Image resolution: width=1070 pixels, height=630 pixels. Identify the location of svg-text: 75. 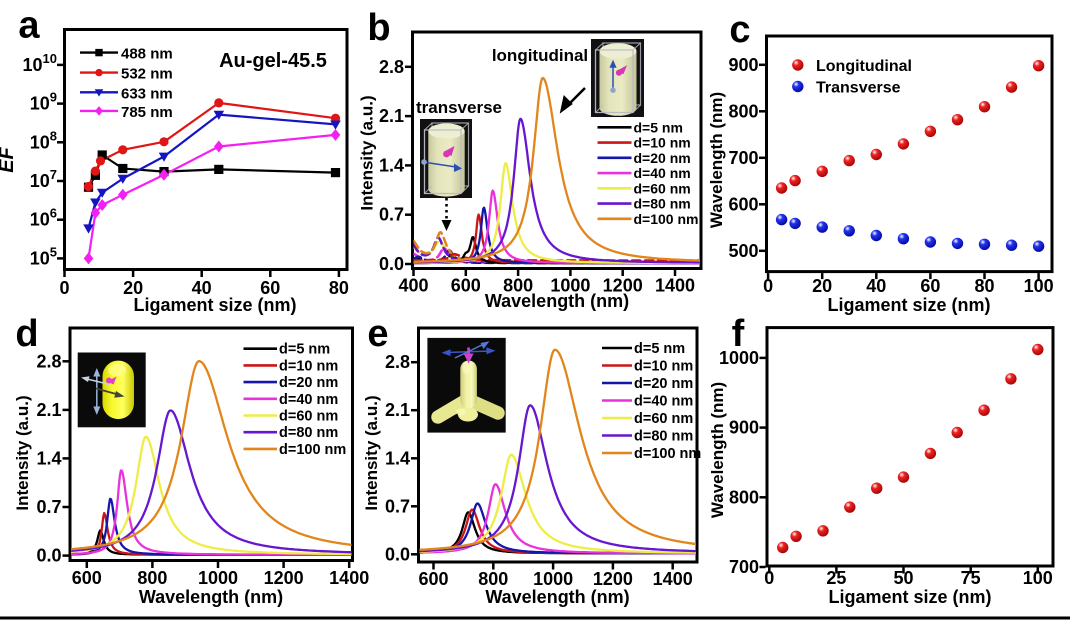
(971, 578).